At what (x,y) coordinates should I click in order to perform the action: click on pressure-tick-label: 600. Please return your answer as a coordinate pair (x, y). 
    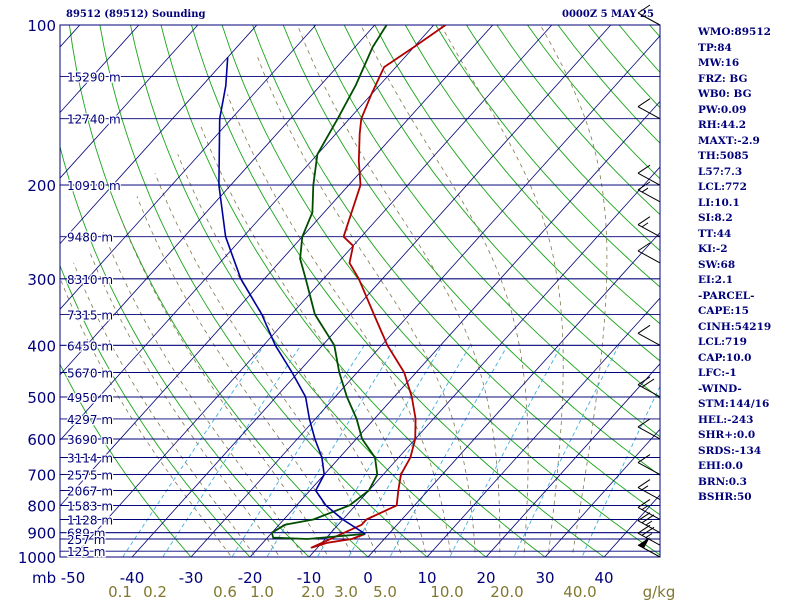
    Looking at the image, I should click on (41, 440).